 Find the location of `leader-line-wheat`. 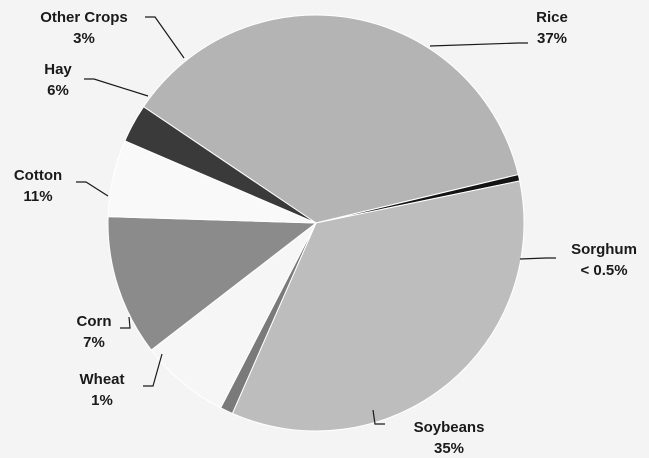

leader-line-wheat is located at coordinates (153, 370).